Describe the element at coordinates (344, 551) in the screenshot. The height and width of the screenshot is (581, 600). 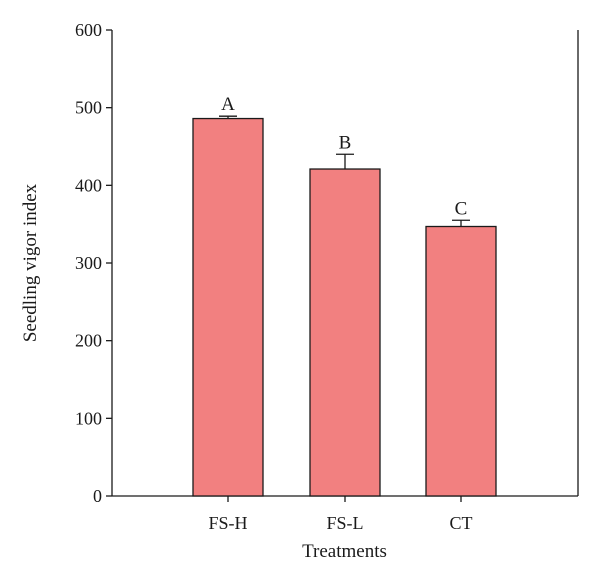
I see `x-axis-label: Treatments` at that location.